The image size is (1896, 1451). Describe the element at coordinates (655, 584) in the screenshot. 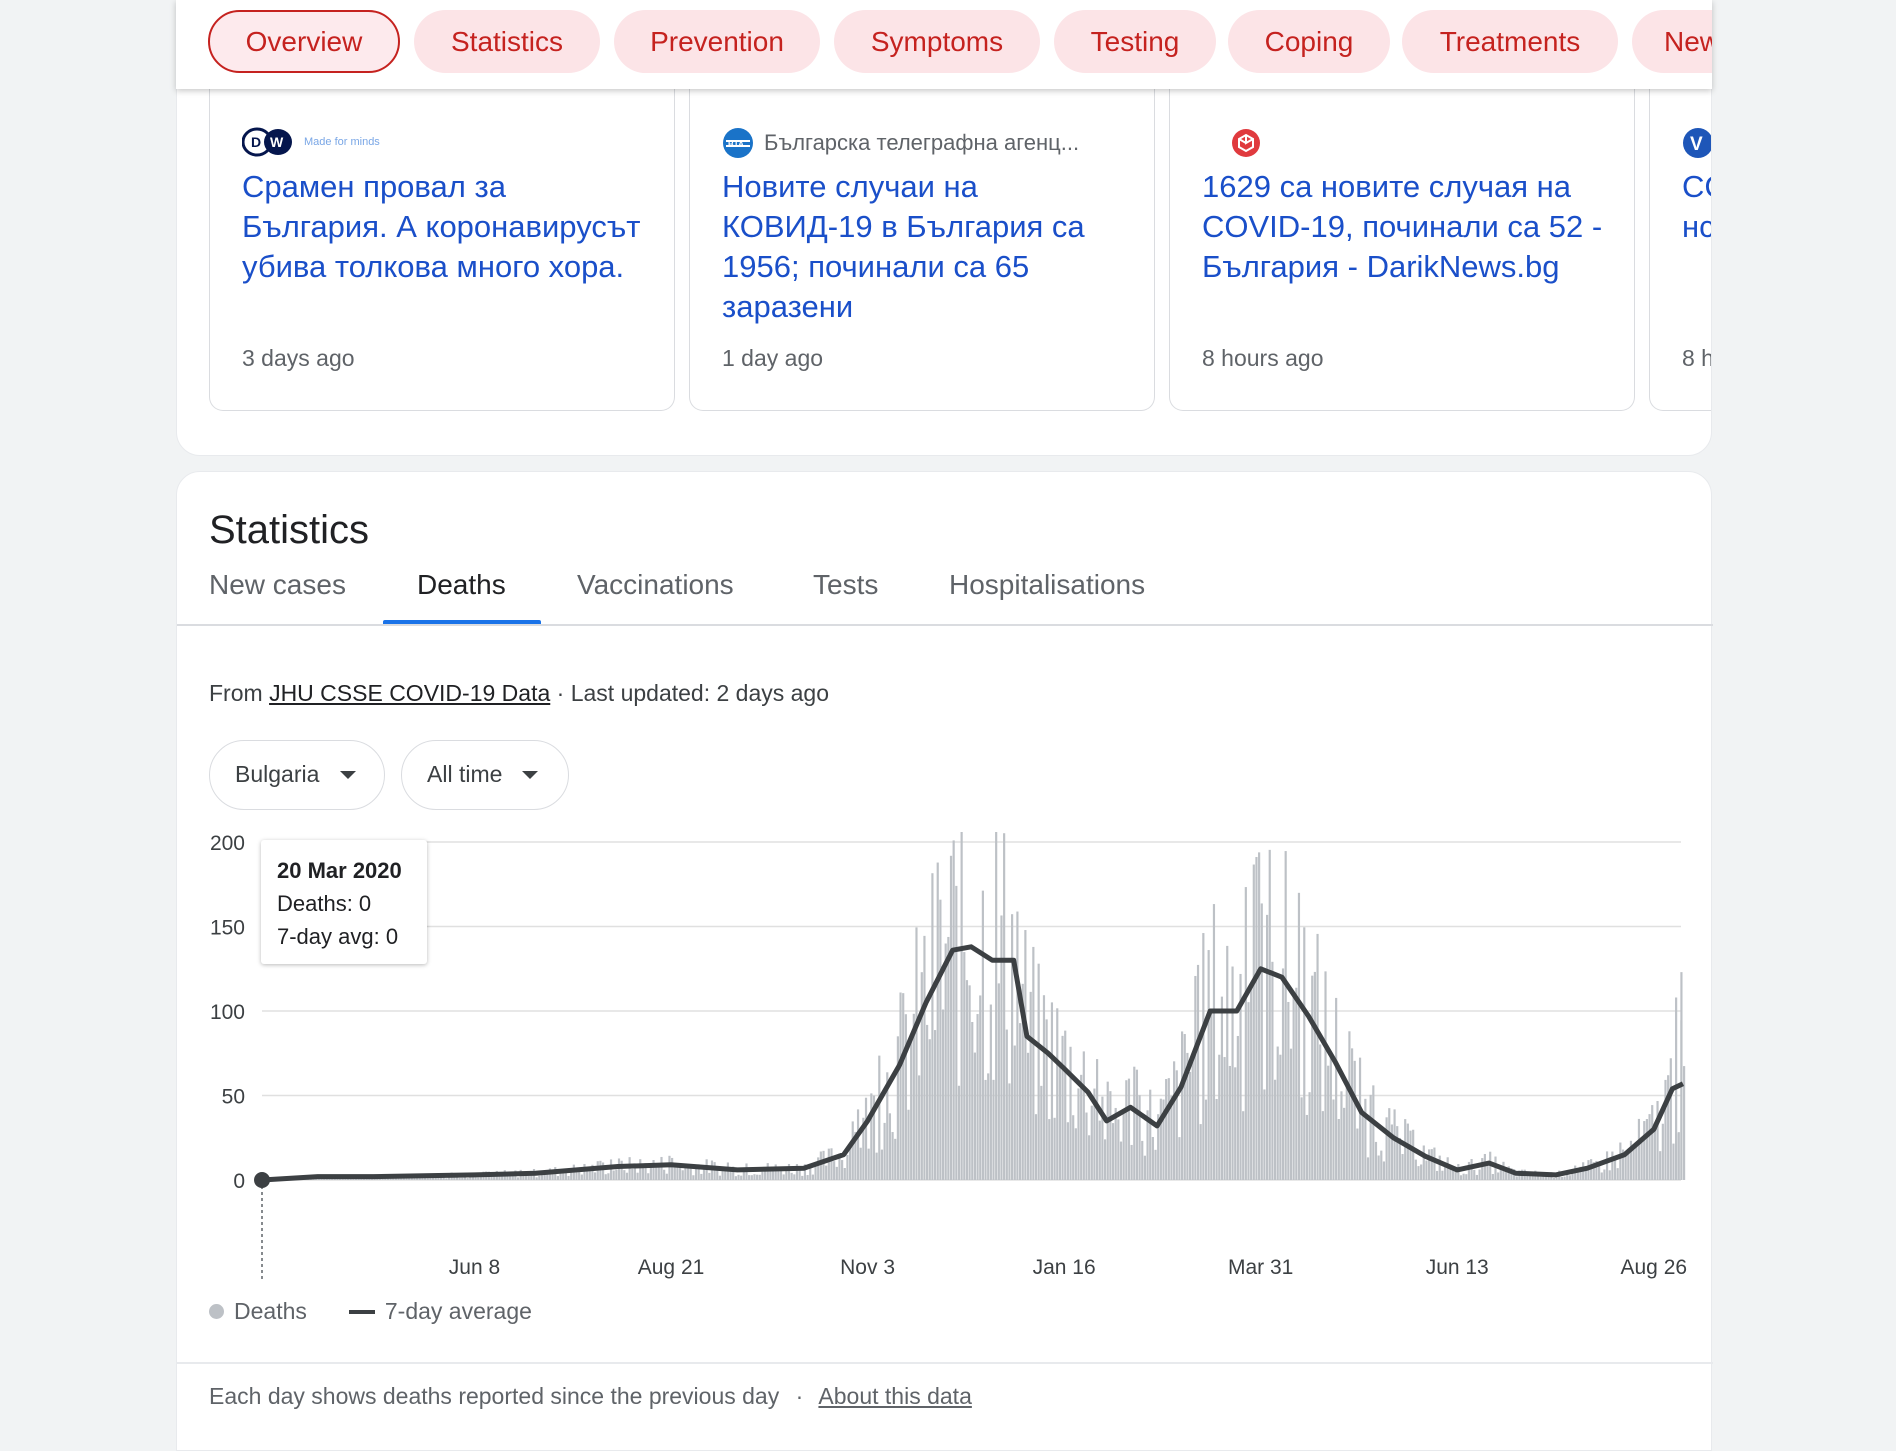

I see `tab-vaccinations: Vaccinations` at that location.